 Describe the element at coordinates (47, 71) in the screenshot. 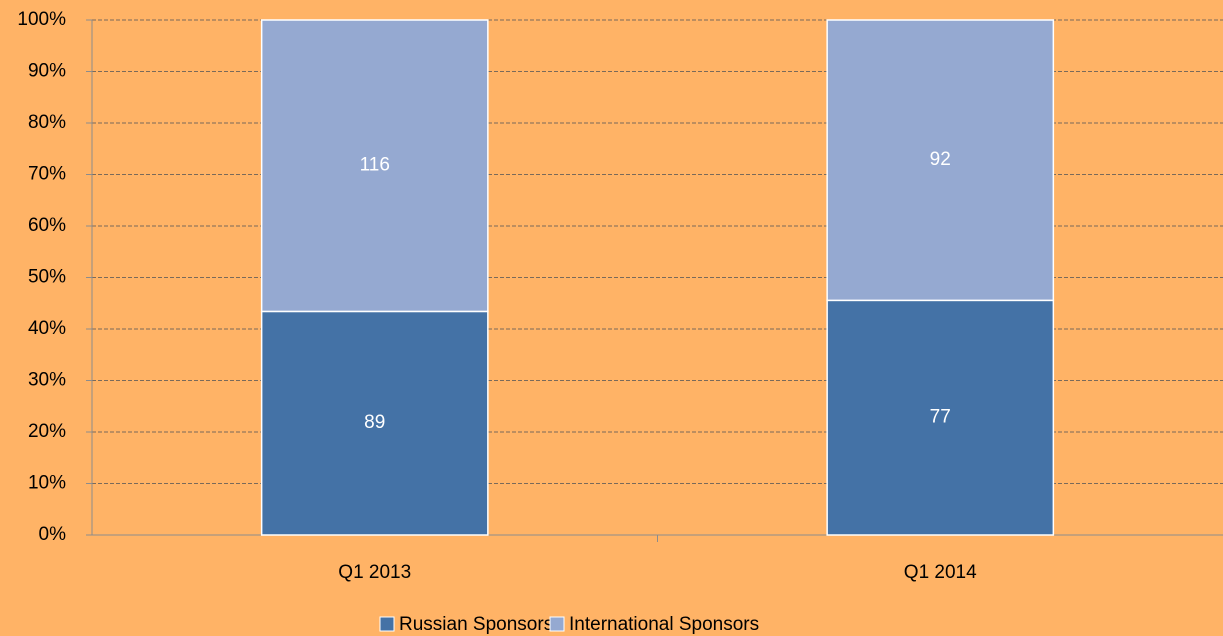

I see `y-tick-label: 90%` at that location.